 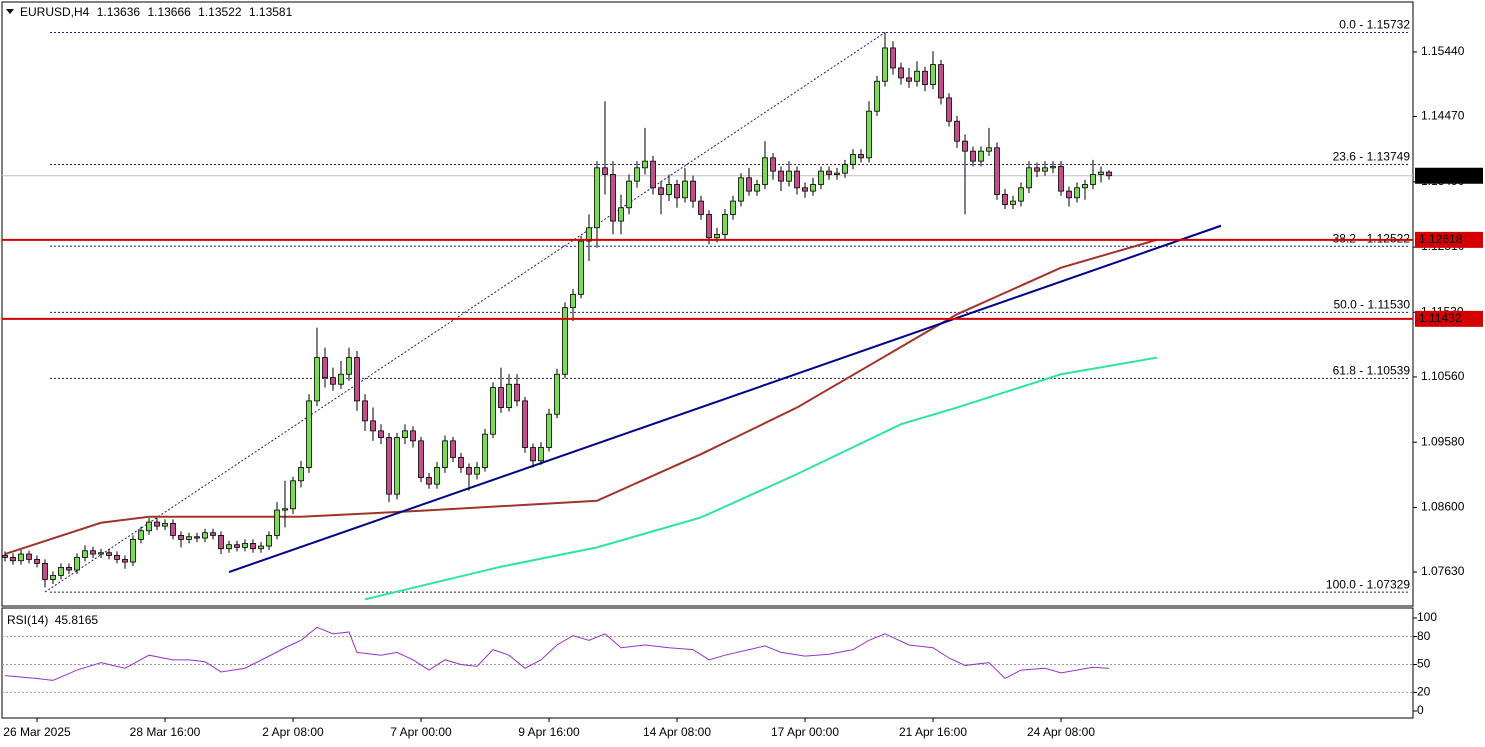 I want to click on level-badge-label: 1.12618, so click(x=1441, y=239).